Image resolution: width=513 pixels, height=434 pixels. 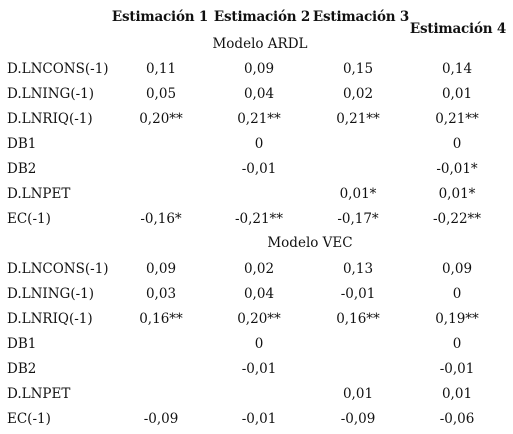 I want to click on table-row: EC(-1) -0,09 -0,01 -0,09 -0,06, so click(x=256, y=422).